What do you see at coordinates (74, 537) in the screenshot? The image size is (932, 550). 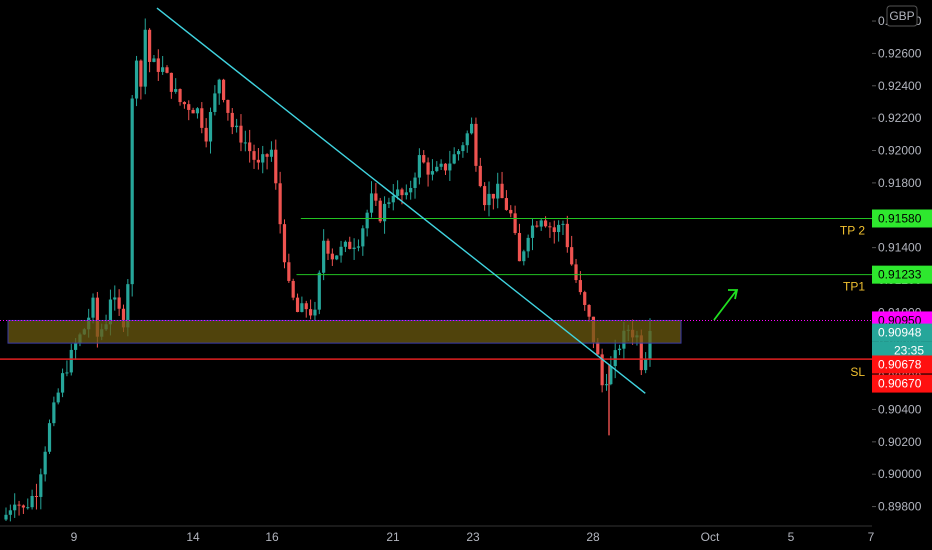 I see `time-tick-label: 9` at bounding box center [74, 537].